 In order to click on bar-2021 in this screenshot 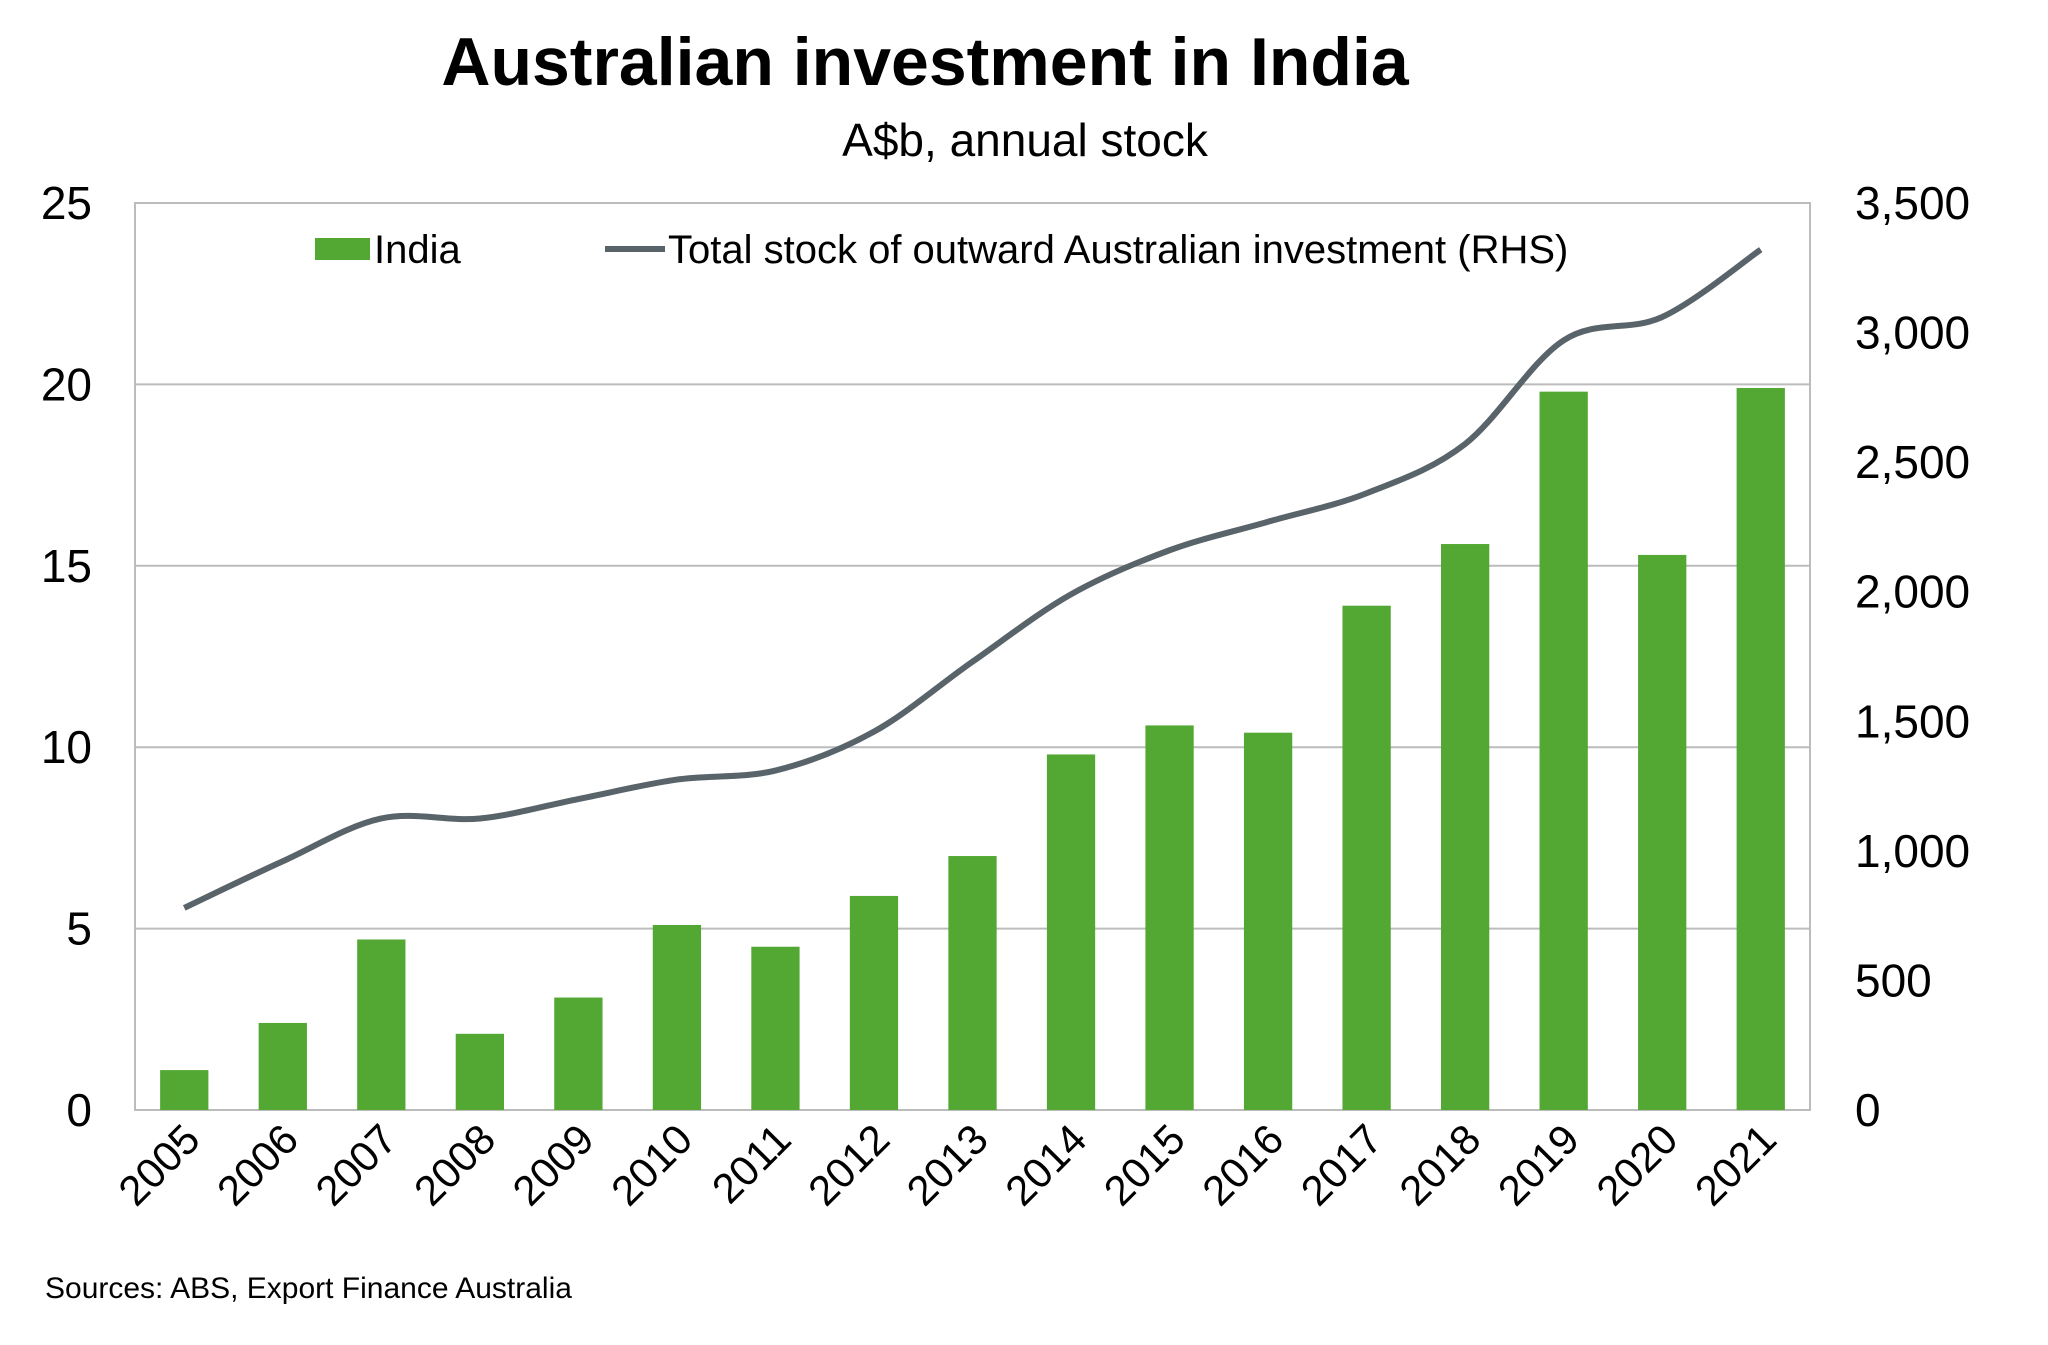, I will do `click(1760, 749)`.